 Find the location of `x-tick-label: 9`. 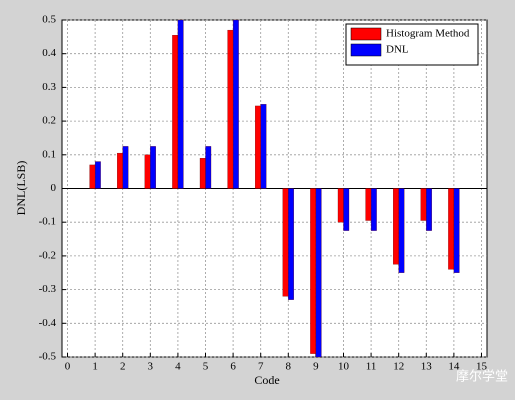

x-tick-label: 9 is located at coordinates (316, 367).